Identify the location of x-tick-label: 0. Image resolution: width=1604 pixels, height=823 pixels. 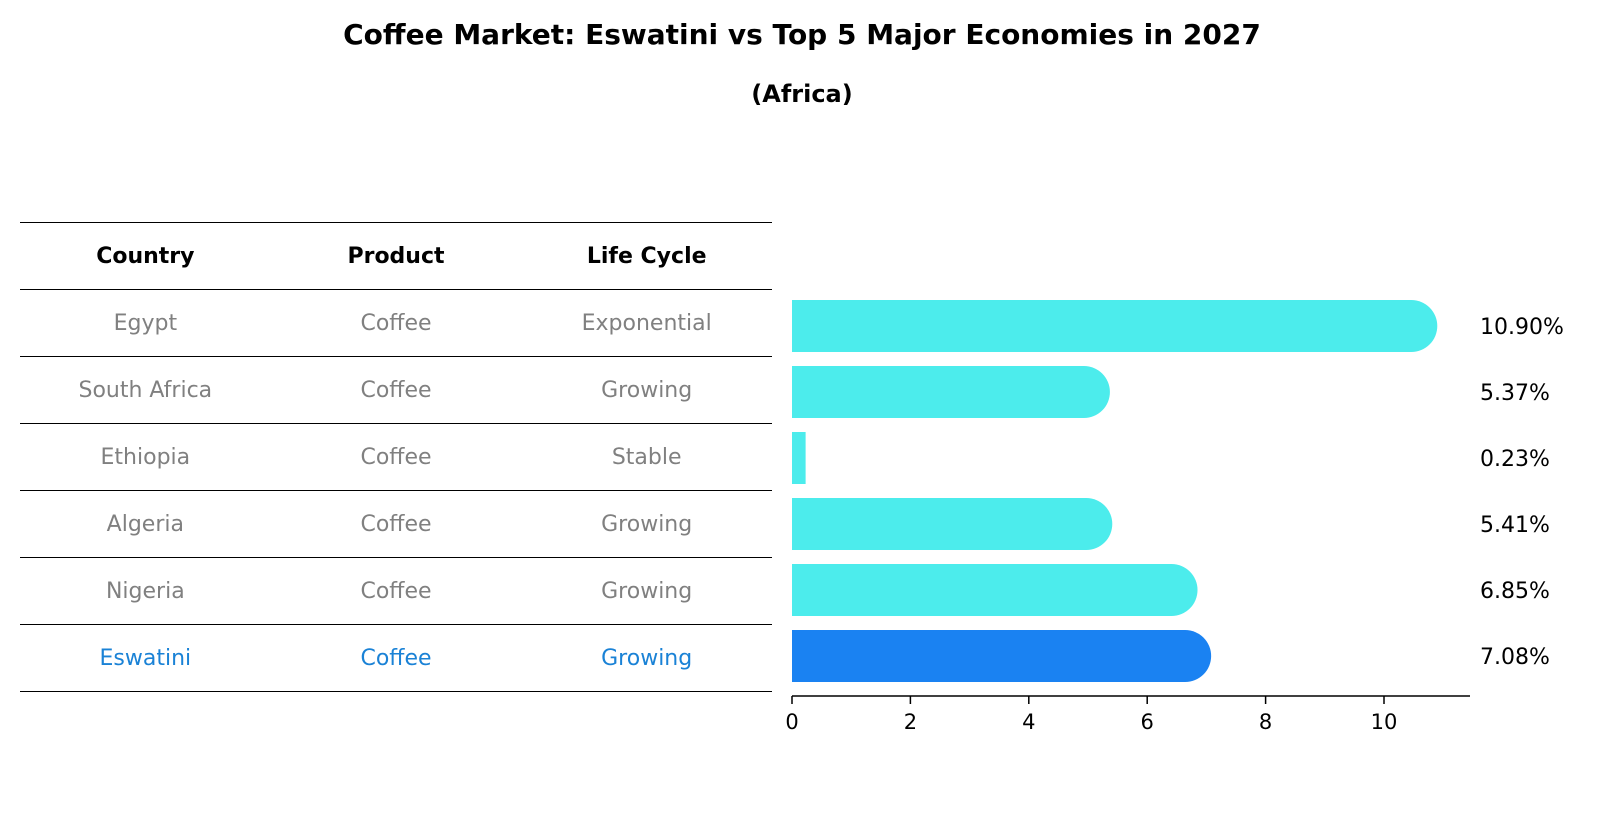
(791, 722).